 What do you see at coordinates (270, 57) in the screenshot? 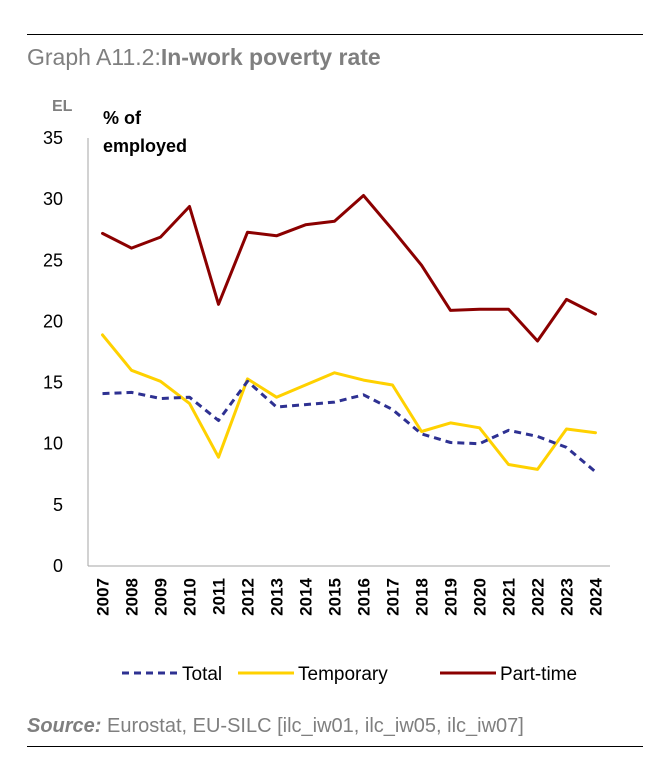
I see `title-main: In-work poverty rate` at bounding box center [270, 57].